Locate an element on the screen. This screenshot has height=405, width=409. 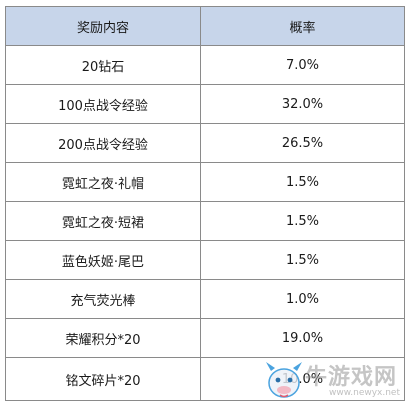
header-reward-content: 奖励内容 is located at coordinates (103, 26).